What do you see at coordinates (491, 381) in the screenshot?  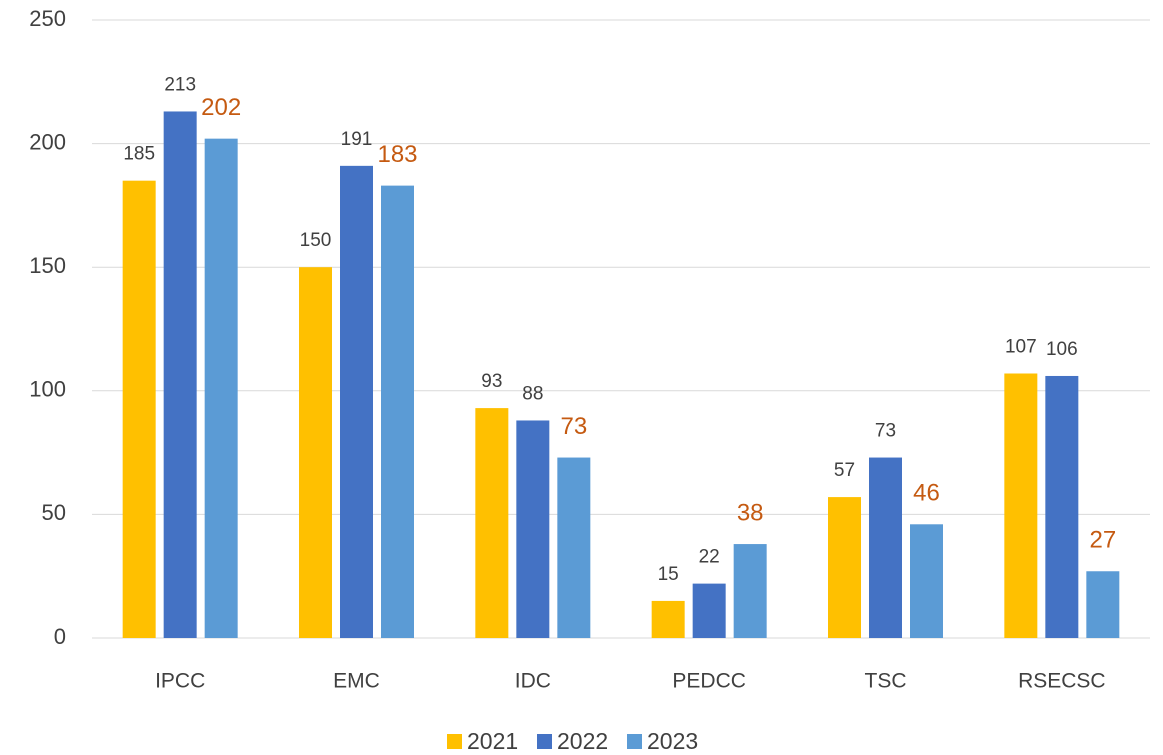 I see `data-label: 93` at bounding box center [491, 381].